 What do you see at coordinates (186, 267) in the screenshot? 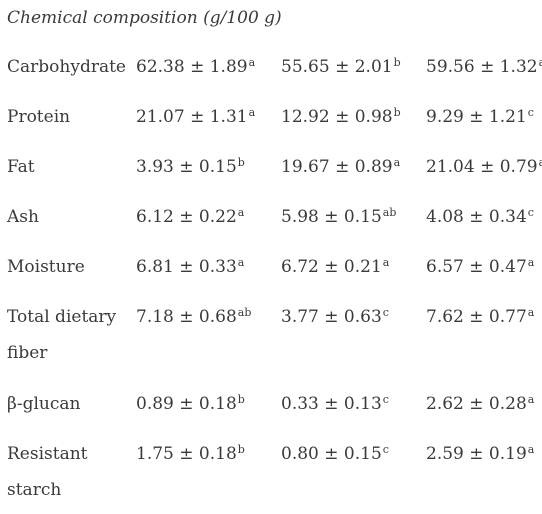
I see `cell-value: 6.81 ± 0.33` at bounding box center [186, 267].